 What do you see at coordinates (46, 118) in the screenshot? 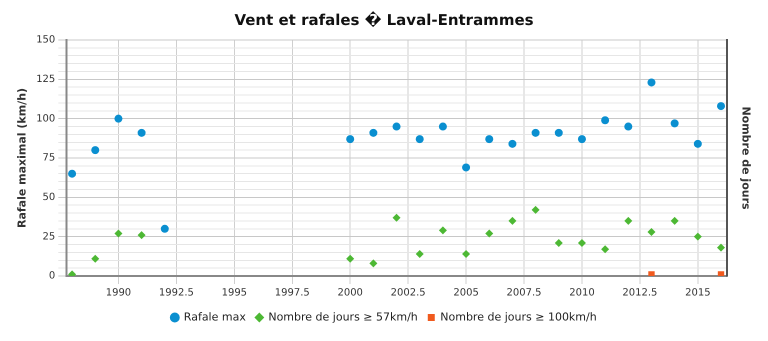
I see `y-tick-label: 100` at bounding box center [46, 118].